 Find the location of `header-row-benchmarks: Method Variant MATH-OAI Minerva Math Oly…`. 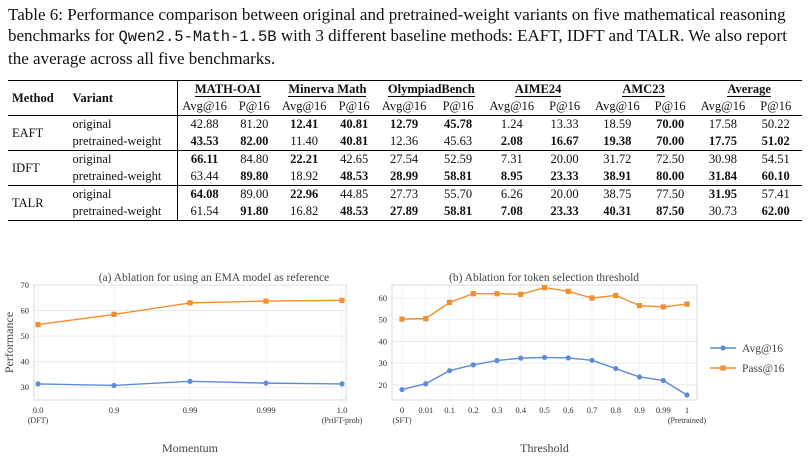

header-row-benchmarks: Method Variant MATH-OAI Minerva Math Oly… is located at coordinates (405, 92).